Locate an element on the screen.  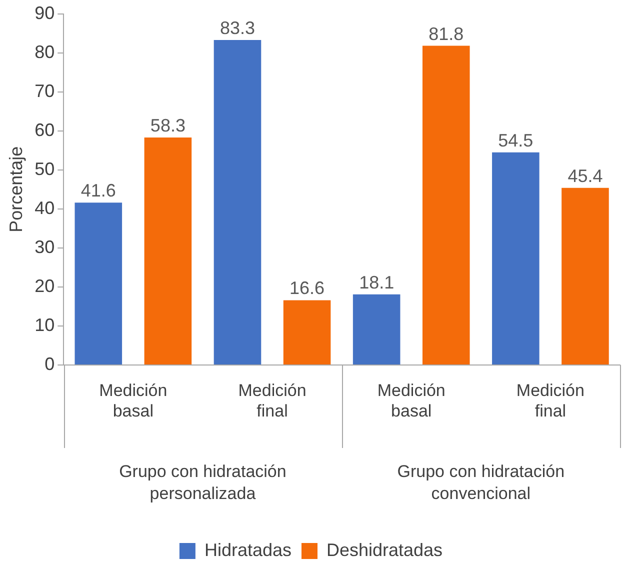
legend-label: Hidratadas is located at coordinates (248, 550).